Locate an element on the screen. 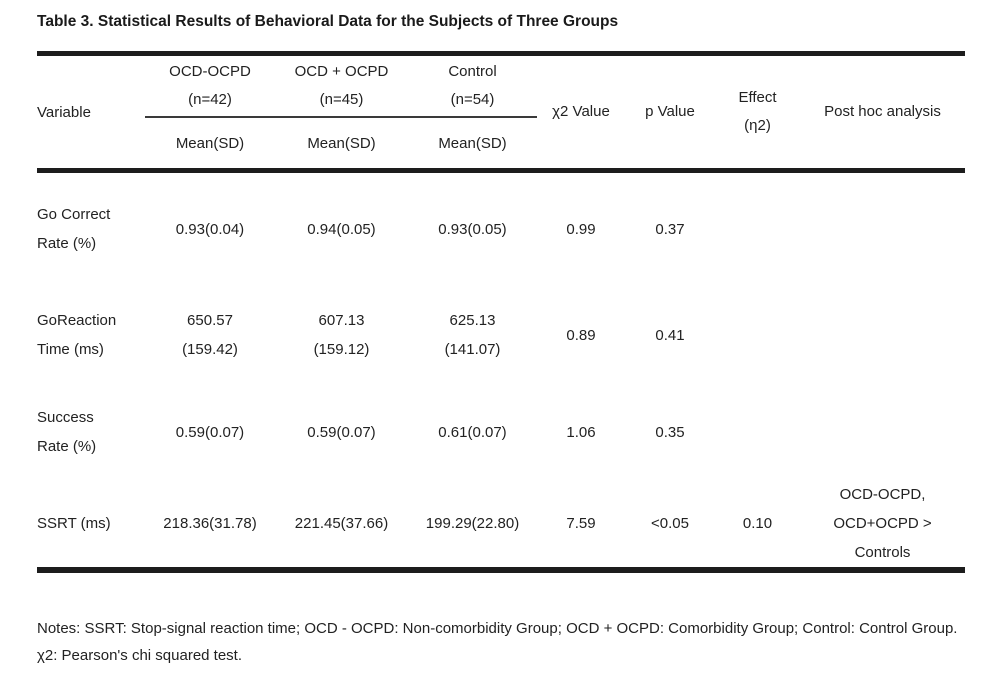 The image size is (981, 686). column-header-effect-eta2: Effect (η2) is located at coordinates (757, 111).